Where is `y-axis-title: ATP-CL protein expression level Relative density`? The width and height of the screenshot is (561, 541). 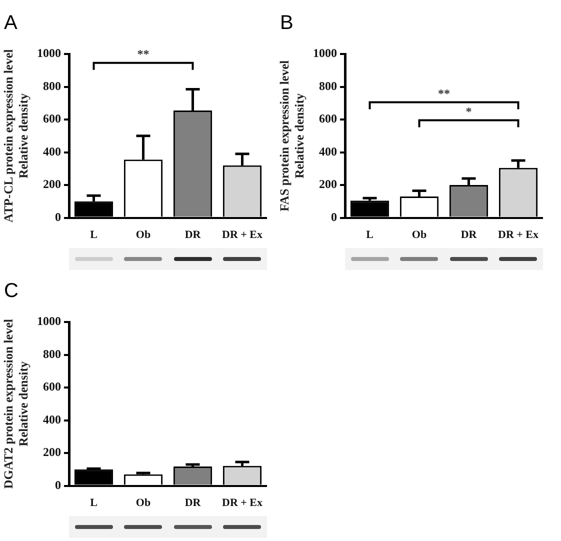
y-axis-title: ATP-CL protein expression level Relative density is located at coordinates (16, 135).